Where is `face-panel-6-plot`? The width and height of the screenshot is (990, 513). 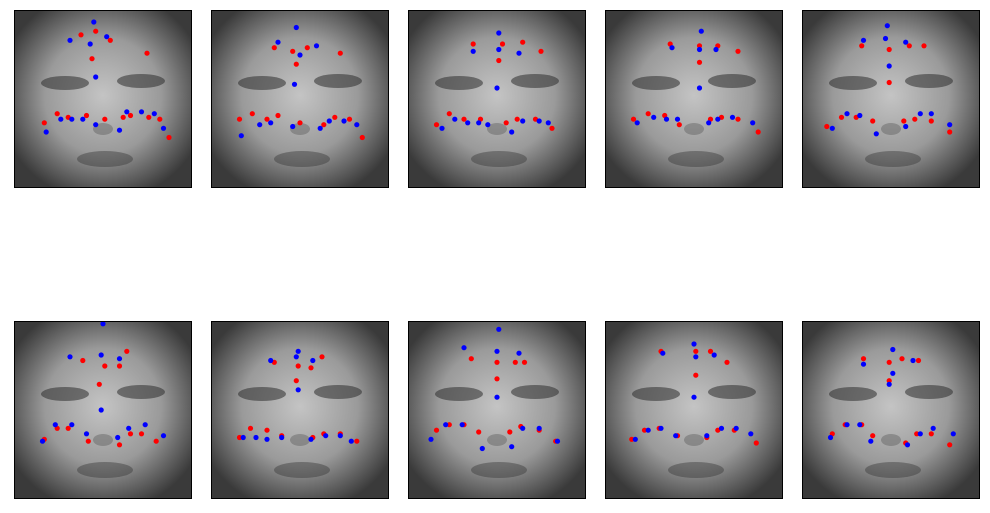 face-panel-6-plot is located at coordinates (103, 410).